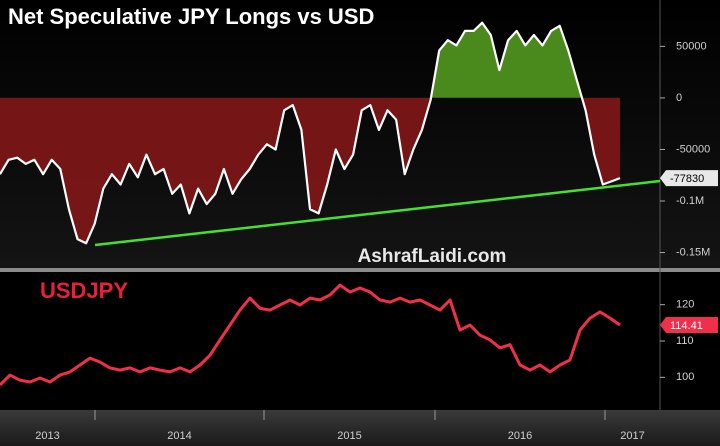 Image resolution: width=720 pixels, height=446 pixels. What do you see at coordinates (377, 213) in the screenshot?
I see `trend-line` at bounding box center [377, 213].